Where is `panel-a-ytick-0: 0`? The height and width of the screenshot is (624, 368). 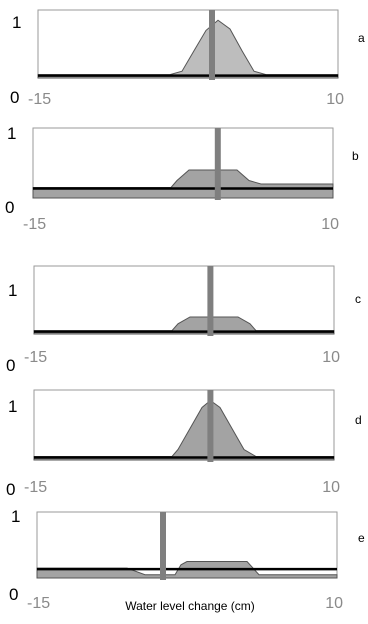 panel-a-ytick-0: 0 is located at coordinates (14, 97).